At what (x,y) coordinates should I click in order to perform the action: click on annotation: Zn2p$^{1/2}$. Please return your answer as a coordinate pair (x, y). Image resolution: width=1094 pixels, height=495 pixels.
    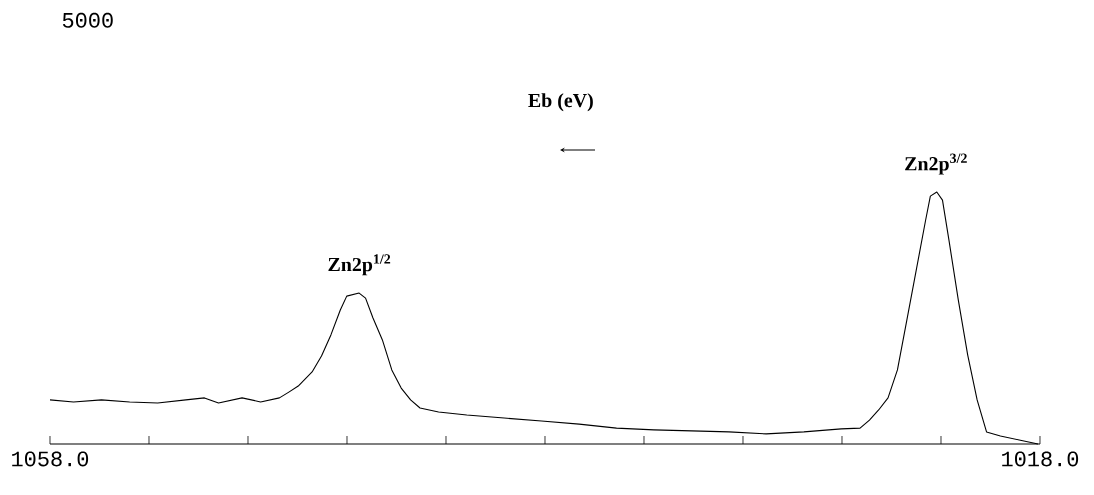
    Looking at the image, I should click on (359, 265).